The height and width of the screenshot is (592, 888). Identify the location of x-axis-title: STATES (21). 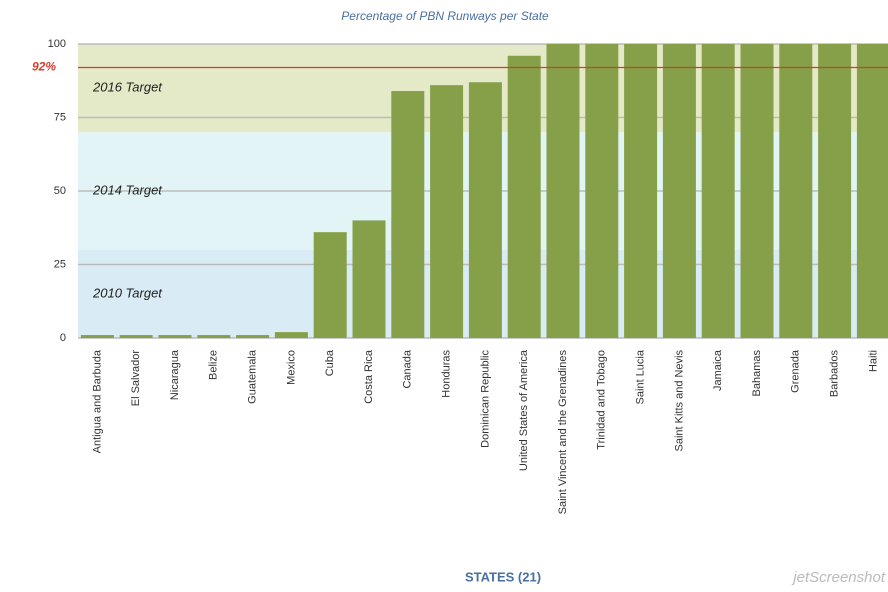
(503, 576).